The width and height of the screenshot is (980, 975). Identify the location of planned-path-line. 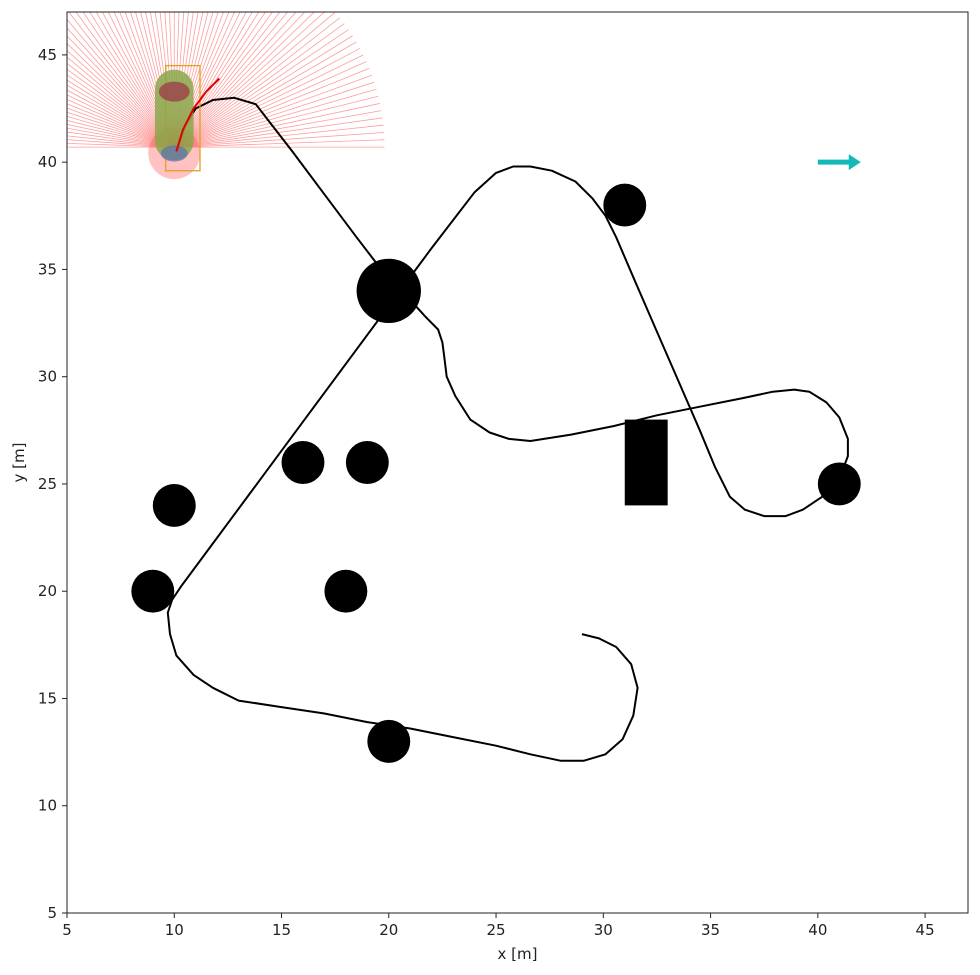
(198, 114).